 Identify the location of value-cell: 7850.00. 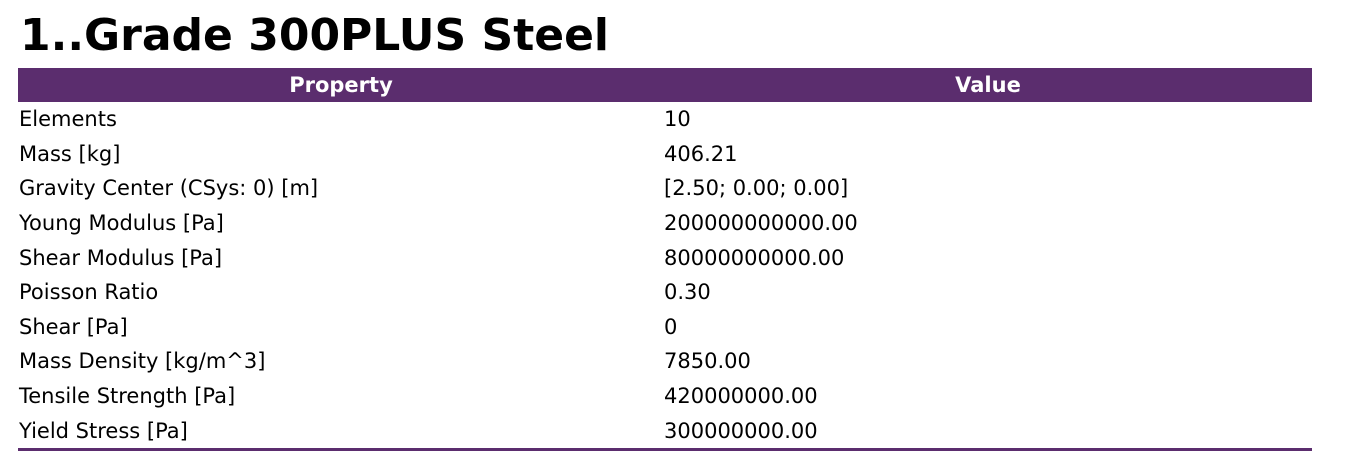
(707, 361).